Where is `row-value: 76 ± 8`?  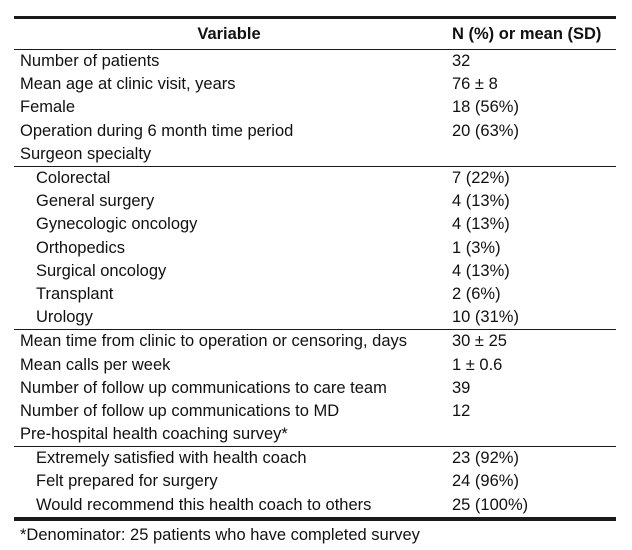 row-value: 76 ± 8 is located at coordinates (475, 84).